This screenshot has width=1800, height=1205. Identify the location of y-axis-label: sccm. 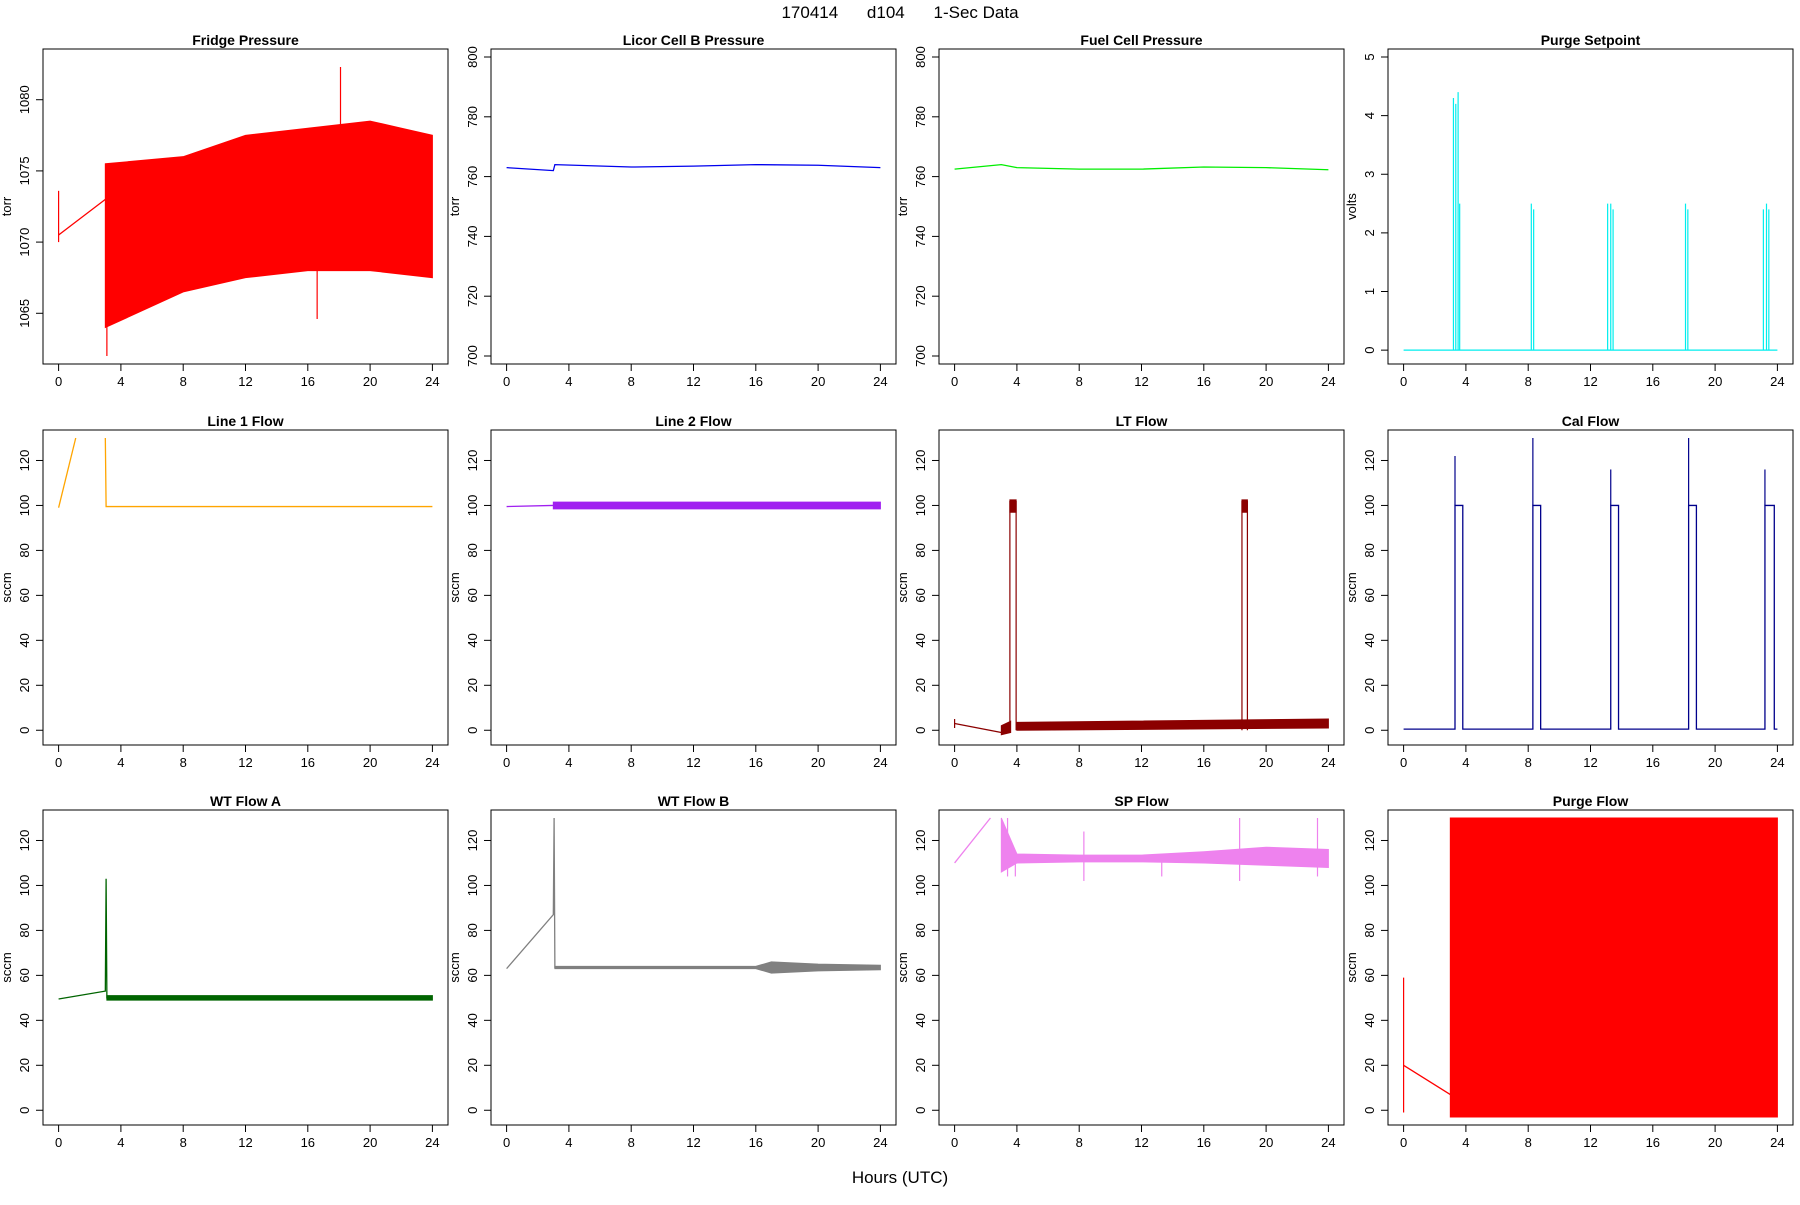
(7, 967).